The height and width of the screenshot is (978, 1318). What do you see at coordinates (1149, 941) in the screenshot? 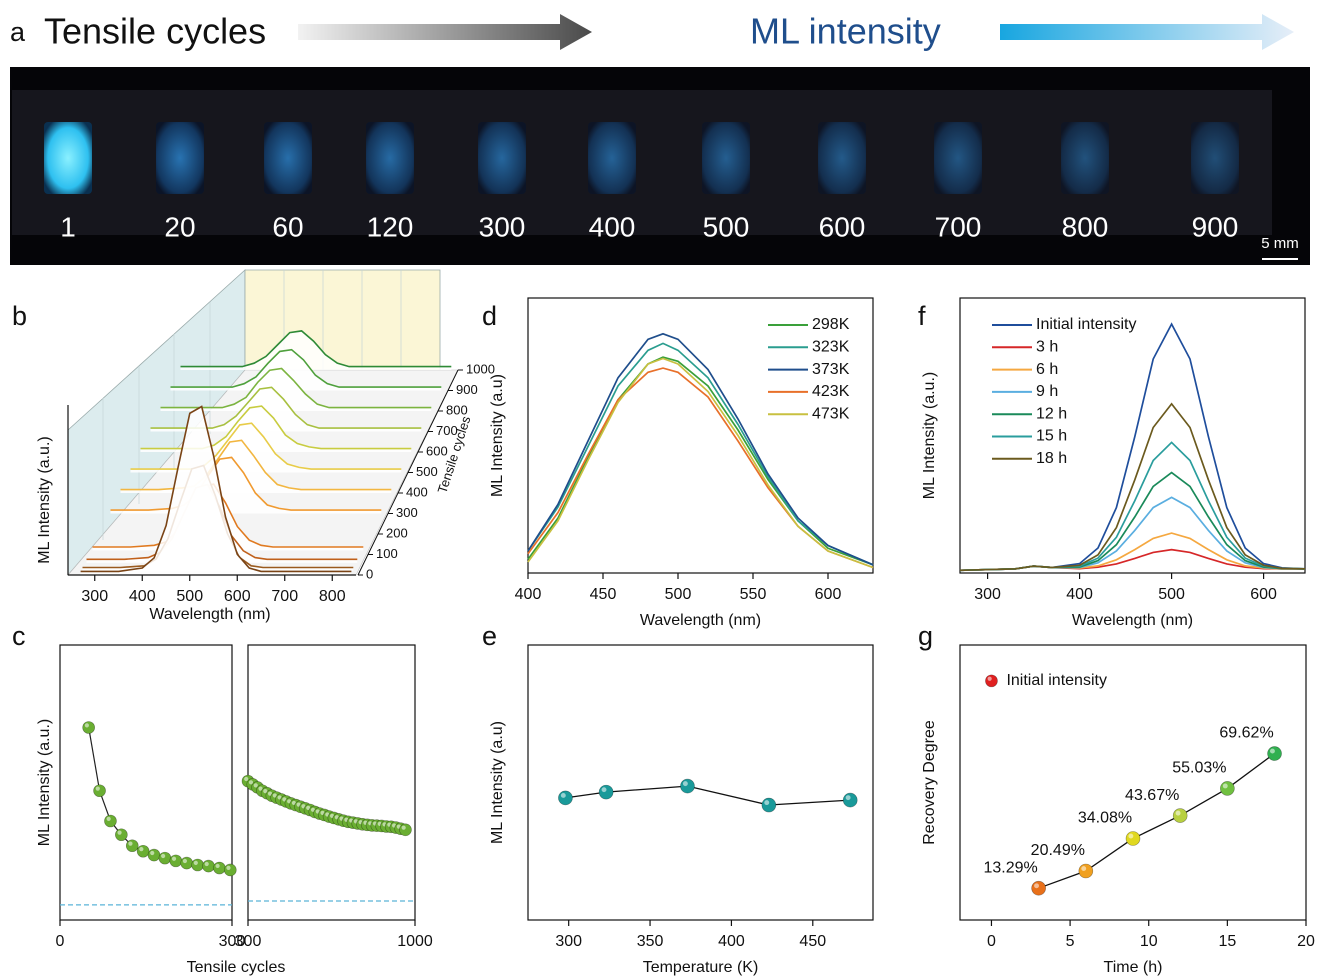
I see `x-tick-label: 10` at bounding box center [1149, 941].